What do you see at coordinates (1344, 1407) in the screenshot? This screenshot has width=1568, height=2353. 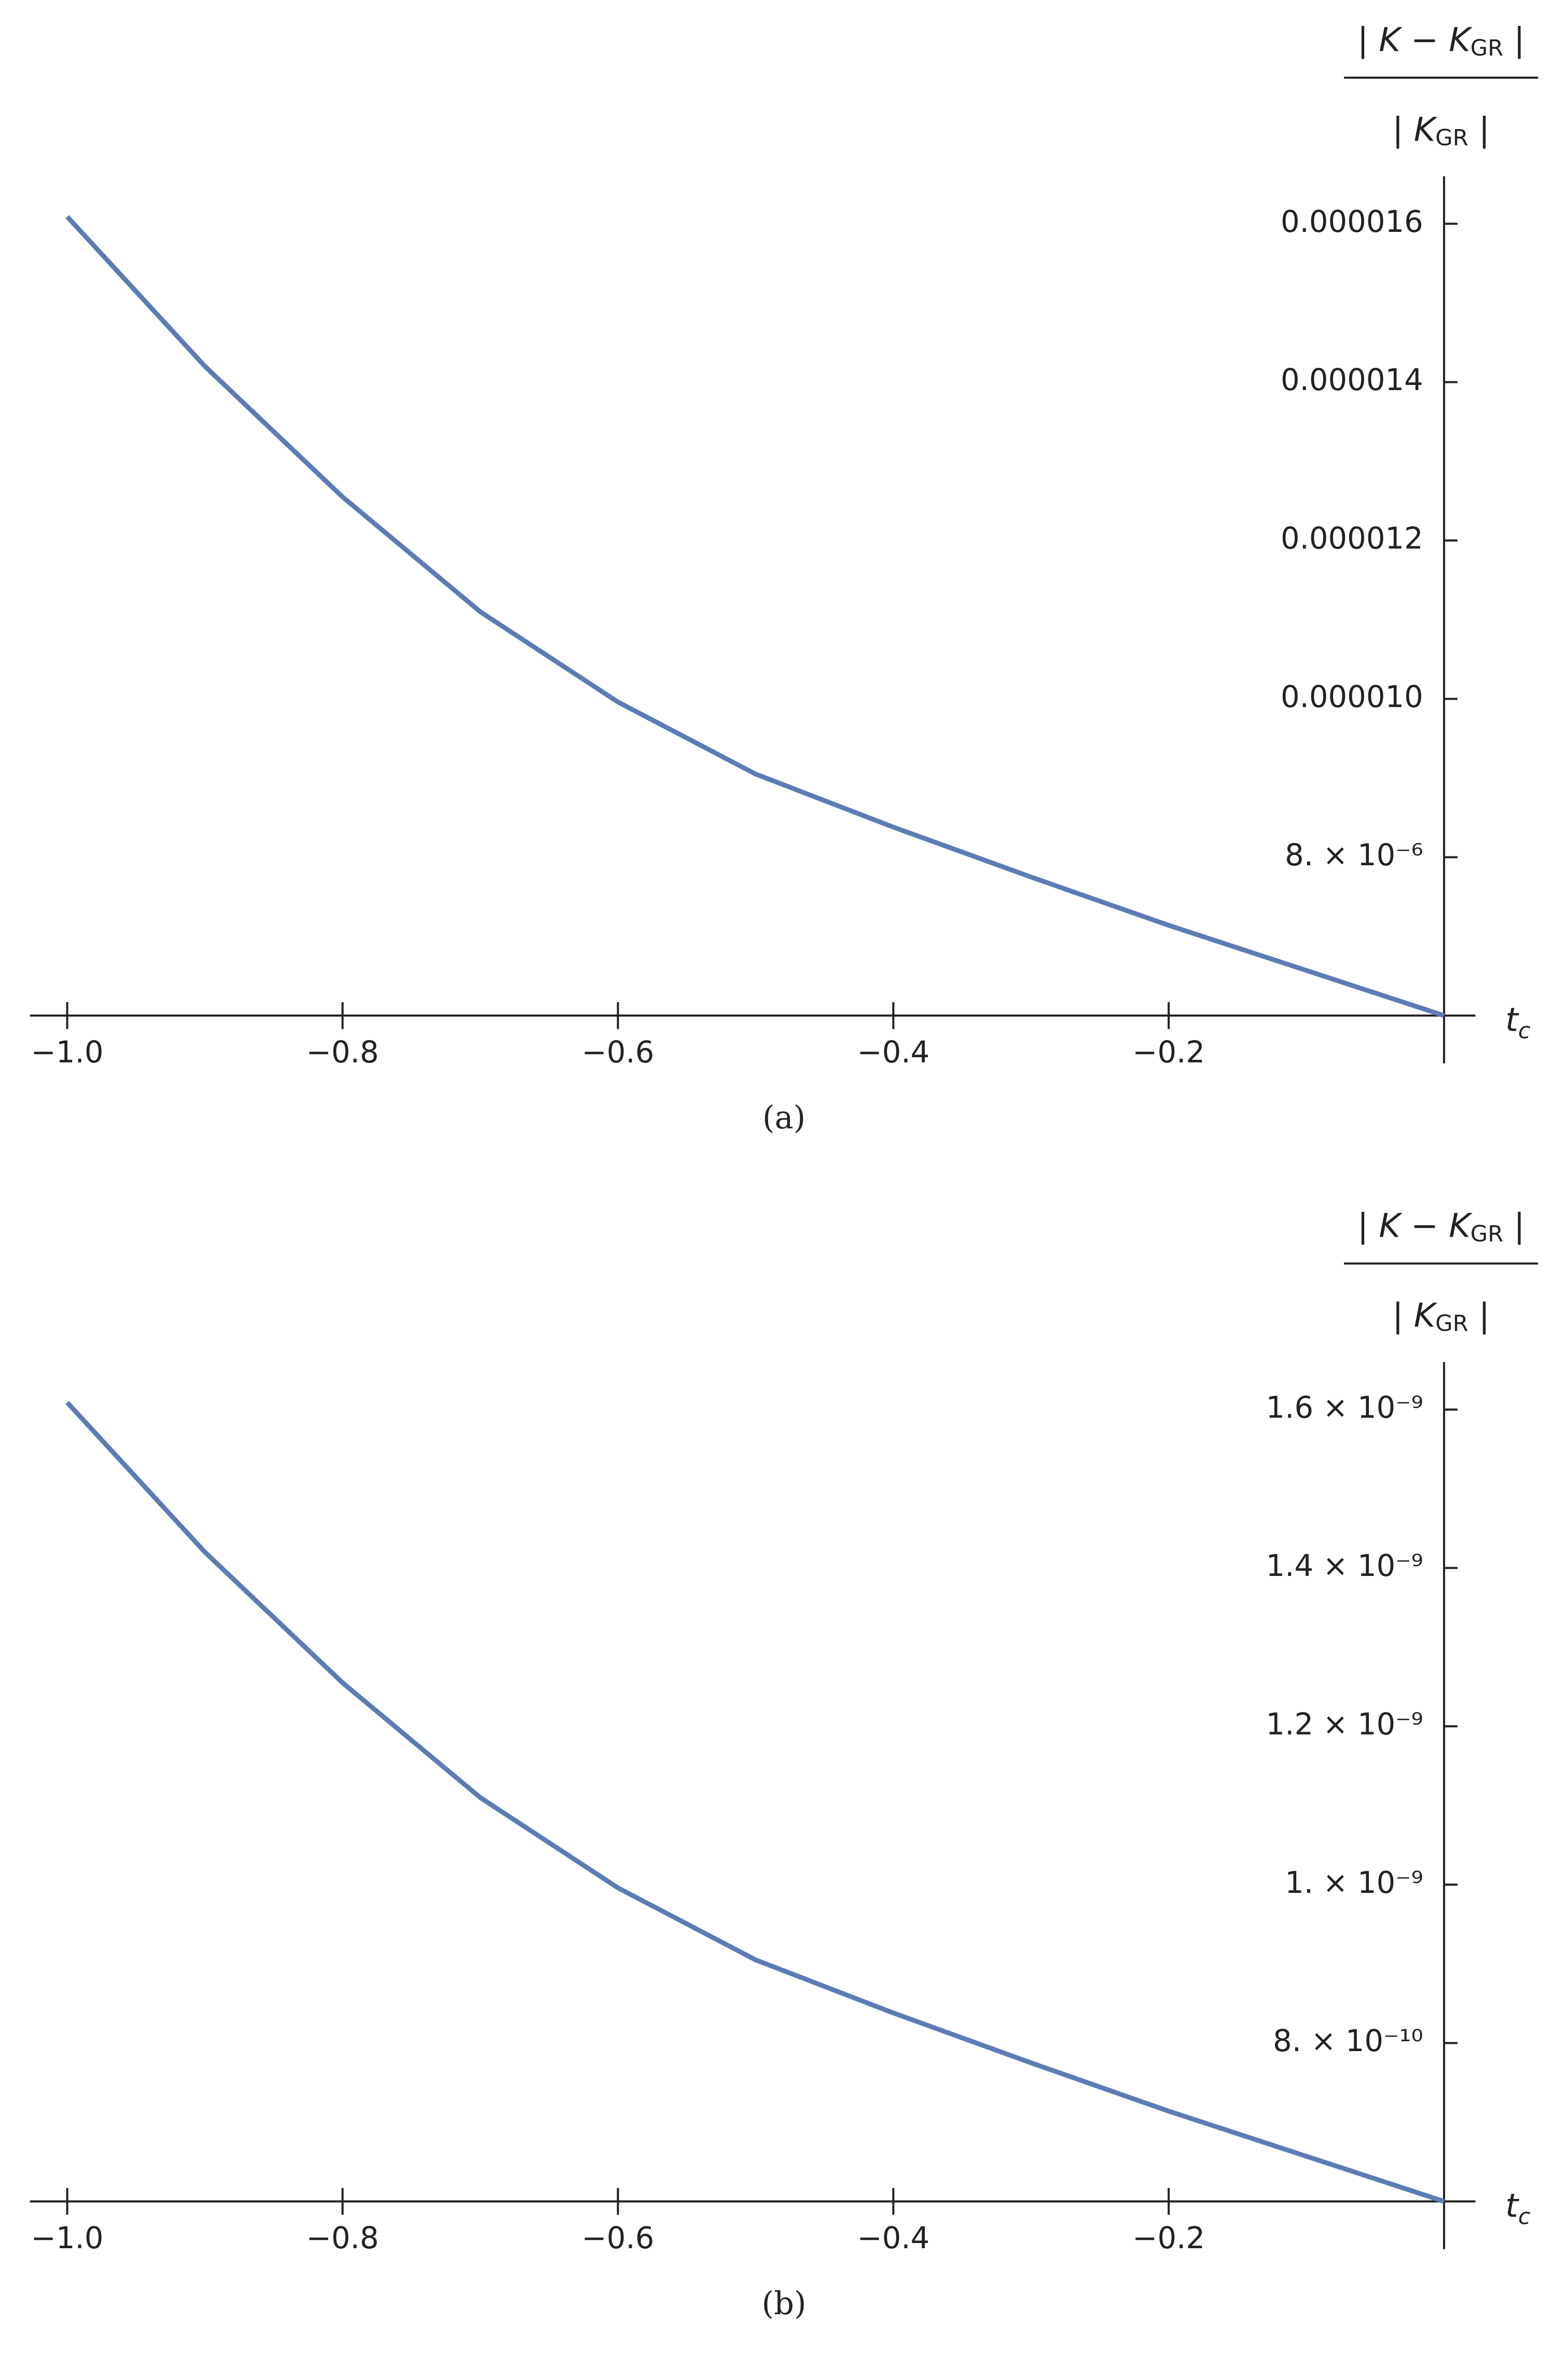 I see `y-tick-label: 1.6 × 10⁻⁹` at bounding box center [1344, 1407].